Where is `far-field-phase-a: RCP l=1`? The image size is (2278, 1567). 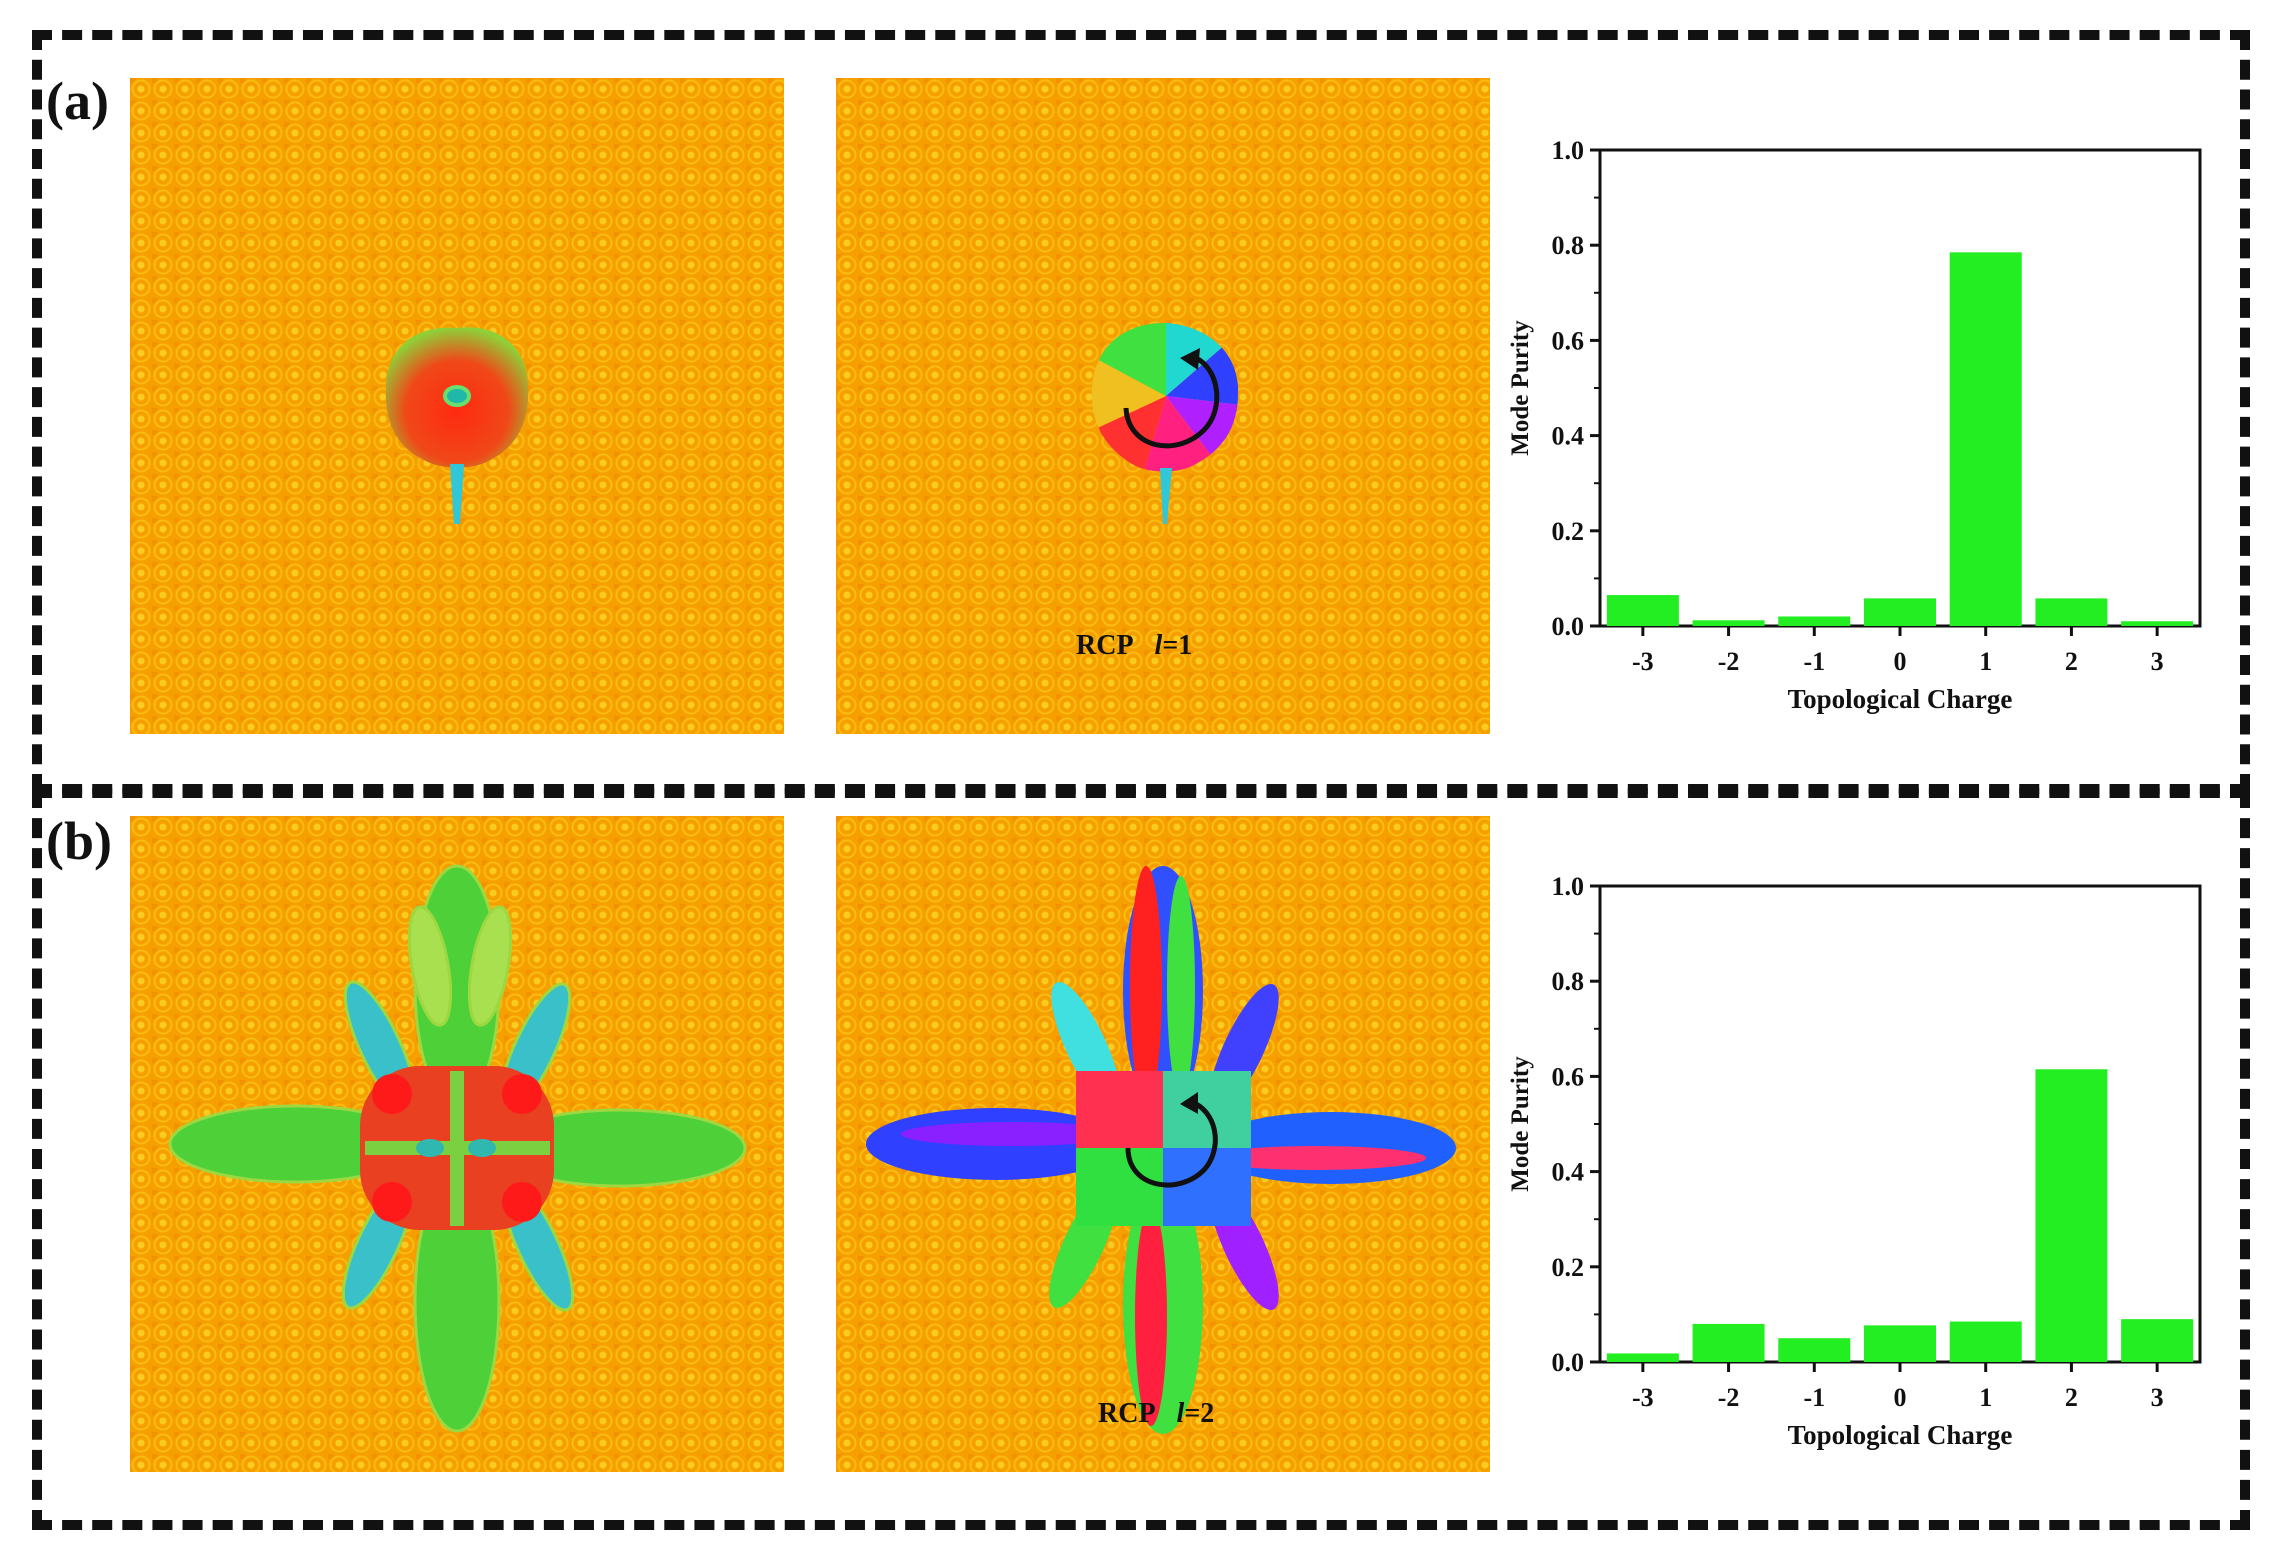
far-field-phase-a: RCP l=1 is located at coordinates (1163, 406).